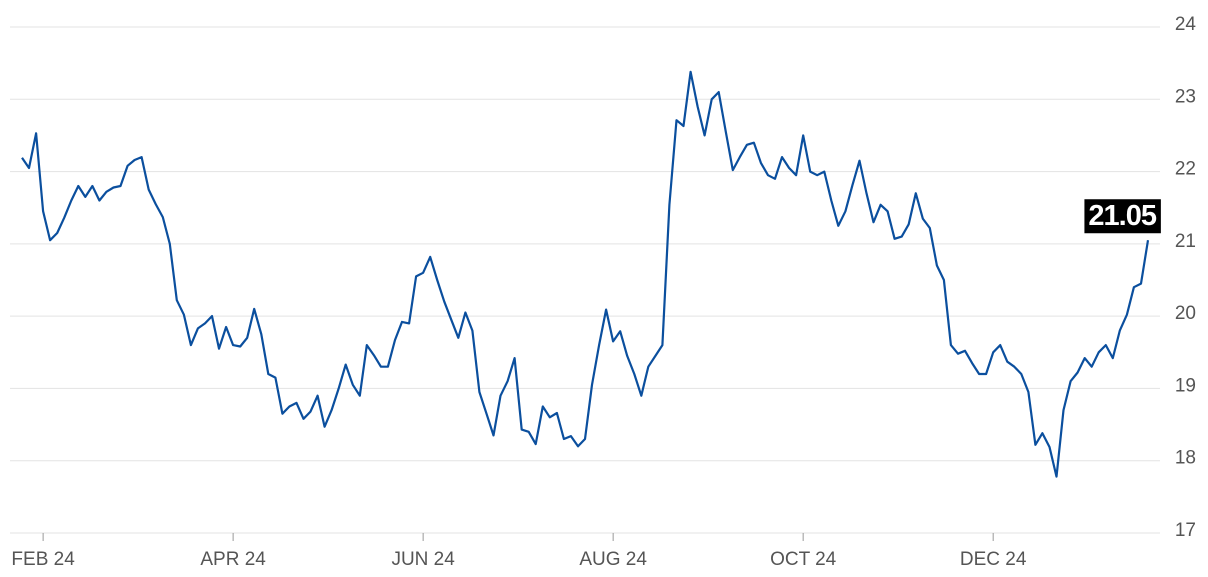  What do you see at coordinates (993, 559) in the screenshot?
I see `x-tick-label: DEC 24` at bounding box center [993, 559].